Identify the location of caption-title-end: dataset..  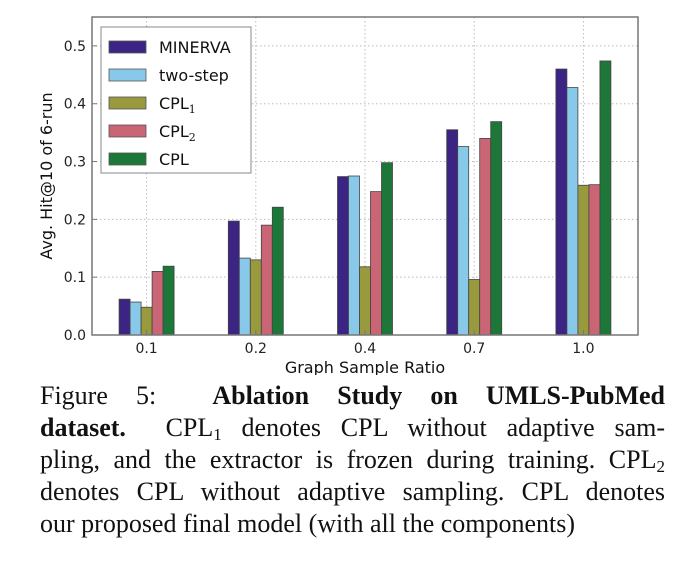
(83, 427).